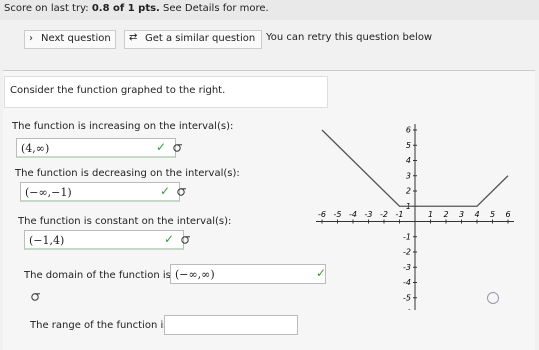  Describe the element at coordinates (408, 130) in the screenshot. I see `y-tick-label: 6` at that location.